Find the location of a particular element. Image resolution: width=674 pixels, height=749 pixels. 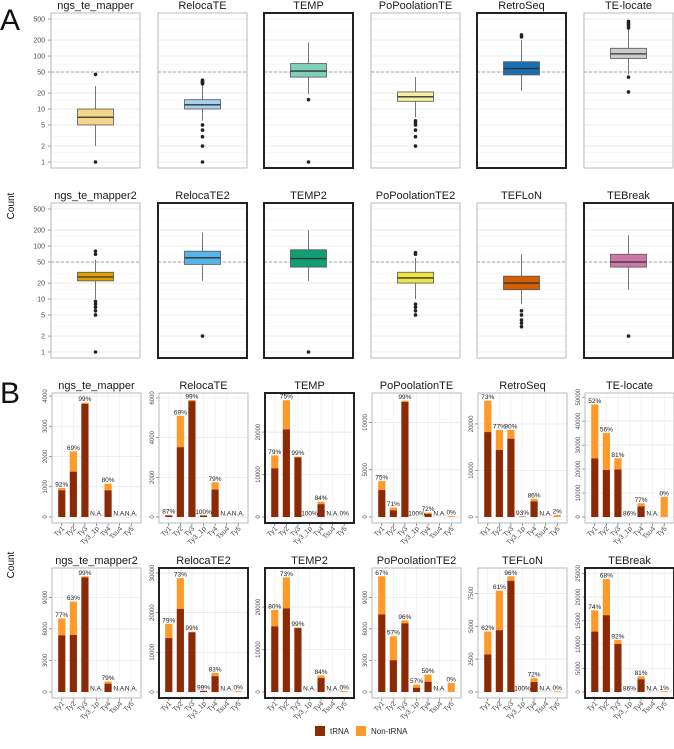

panel-title: TEFLoN is located at coordinates (522, 561).